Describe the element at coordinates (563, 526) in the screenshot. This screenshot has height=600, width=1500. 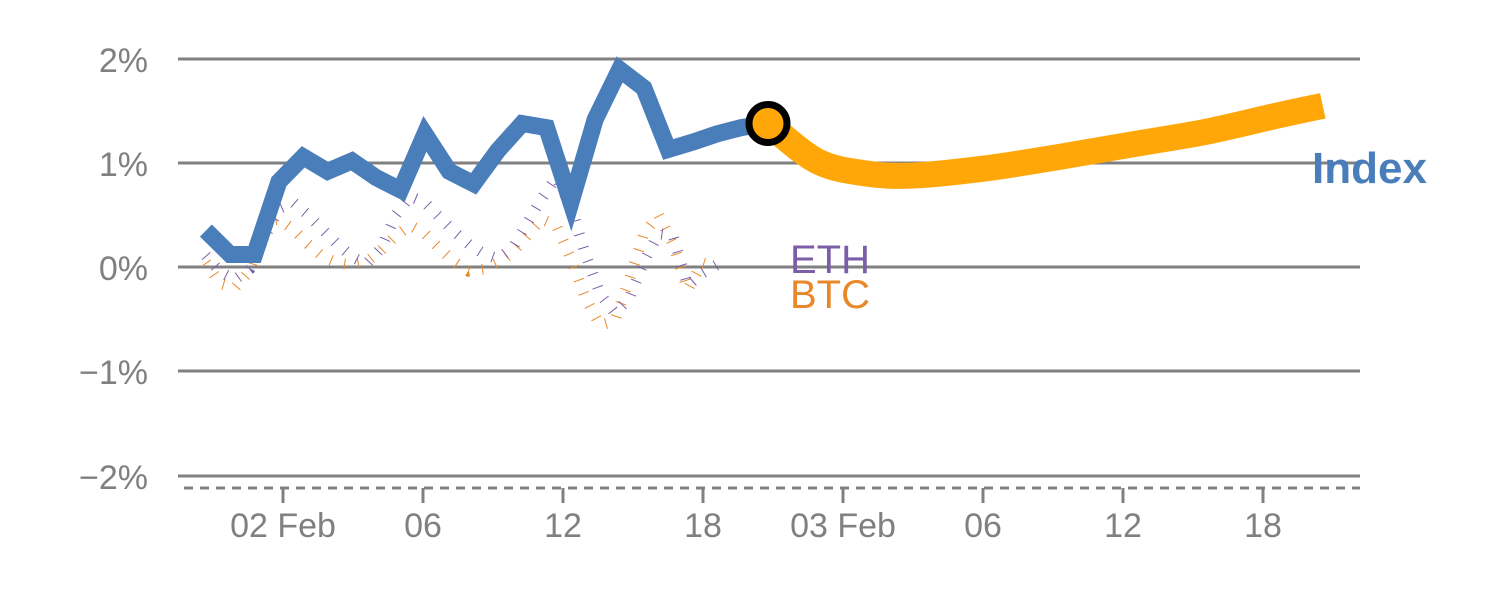
I see `x-tick-label-2: 12` at that location.